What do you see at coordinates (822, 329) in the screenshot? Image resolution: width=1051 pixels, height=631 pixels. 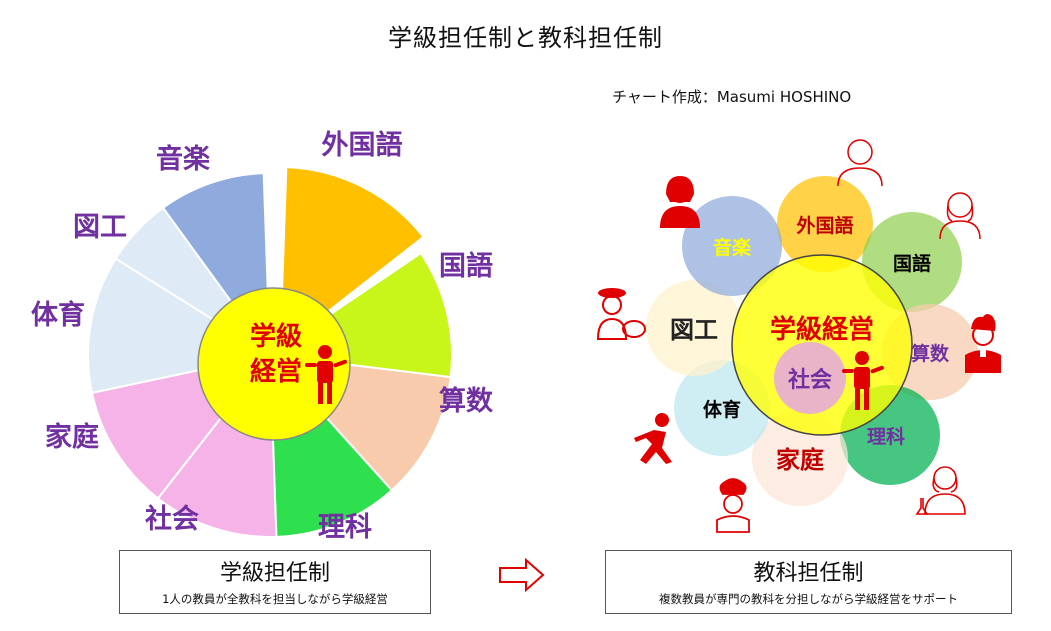 I see `right-center-label: 学級経営` at bounding box center [822, 329].